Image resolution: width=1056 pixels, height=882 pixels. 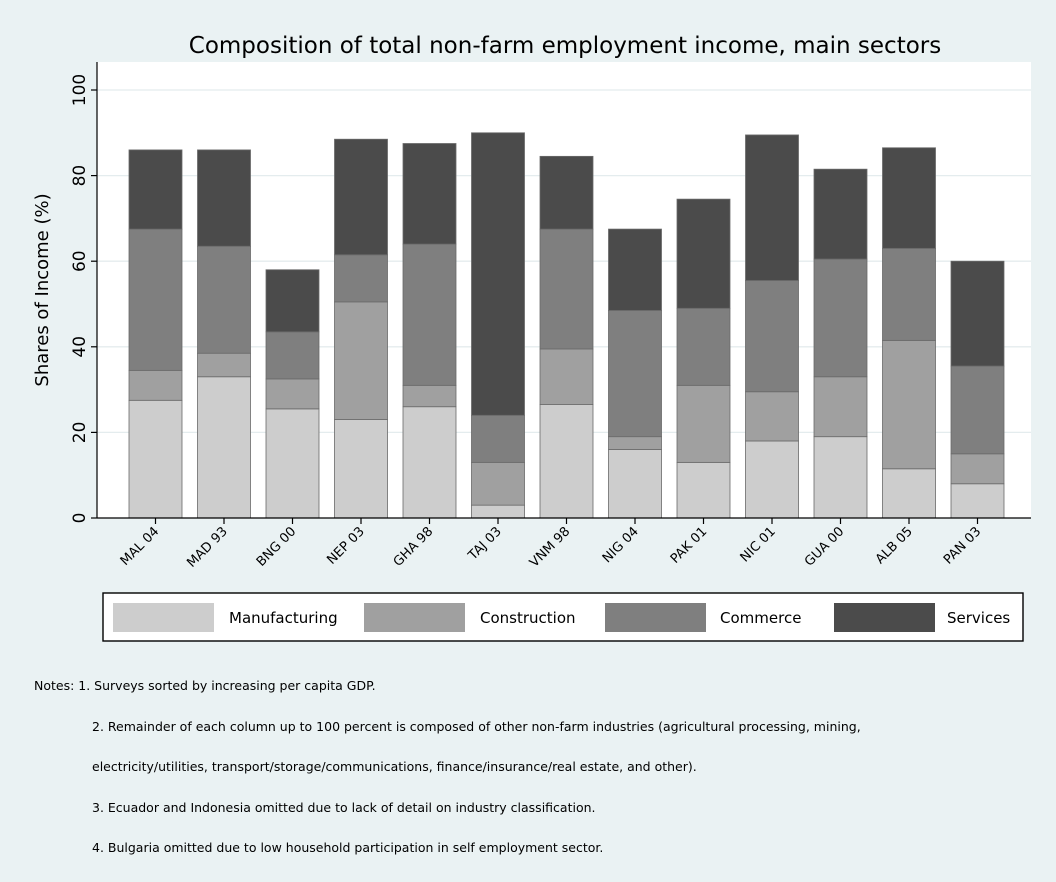 What do you see at coordinates (80, 90) in the screenshot?
I see `y-tick-label: 100` at bounding box center [80, 90].